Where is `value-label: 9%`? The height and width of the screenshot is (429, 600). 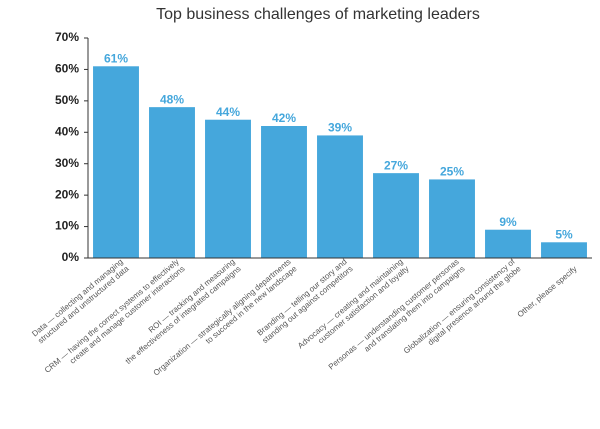 value-label: 9% is located at coordinates (508, 222).